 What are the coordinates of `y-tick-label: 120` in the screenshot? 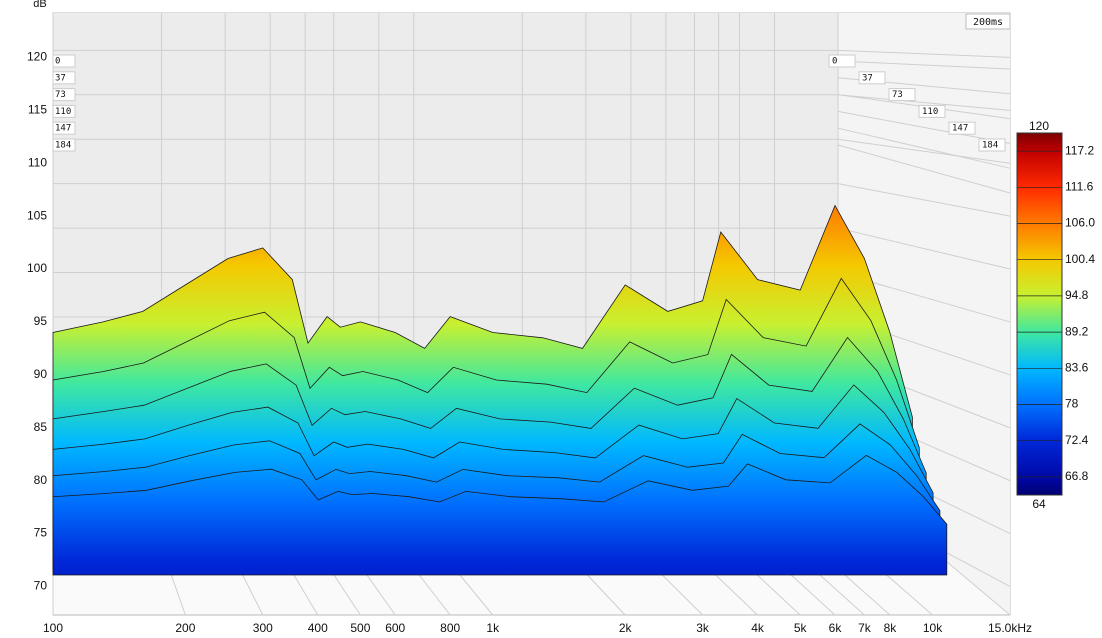 It's located at (37, 57).